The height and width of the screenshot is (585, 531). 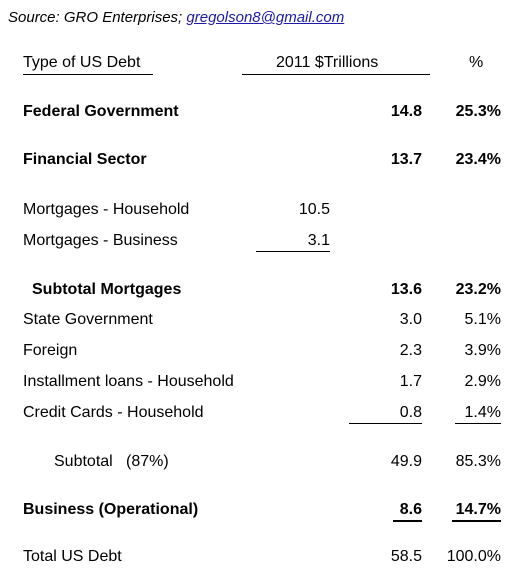 I want to click on header-pct: %, so click(x=476, y=62).